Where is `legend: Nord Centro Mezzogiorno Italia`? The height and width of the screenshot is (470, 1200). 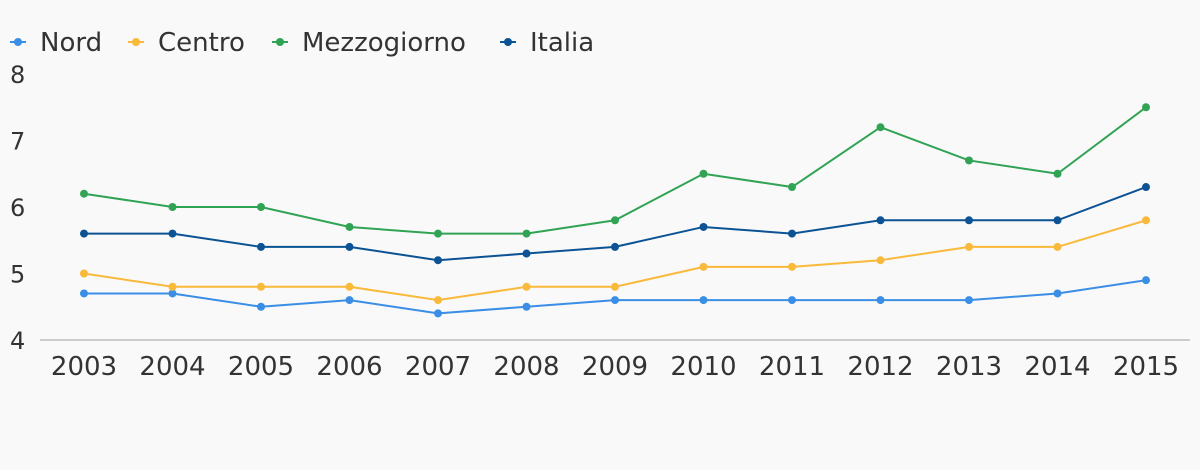
legend: Nord Centro Mezzogiorno Italia is located at coordinates (302, 43).